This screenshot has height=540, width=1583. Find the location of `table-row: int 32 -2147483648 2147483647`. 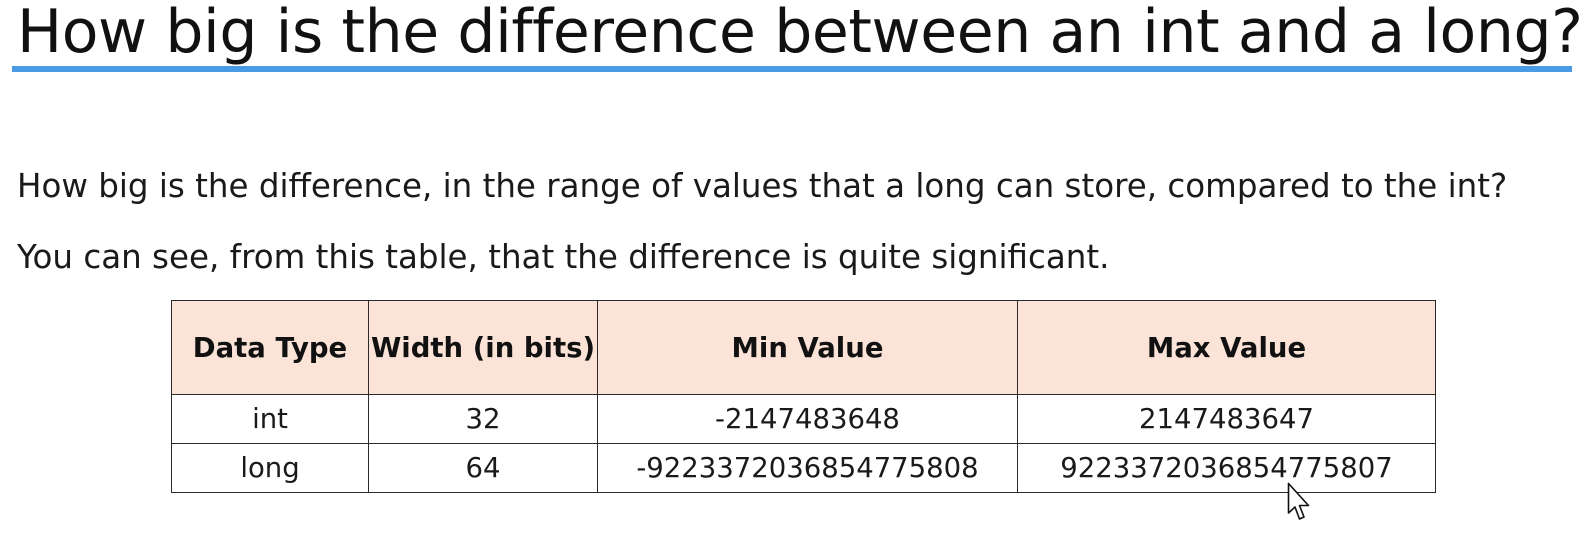

table-row: int 32 -2147483648 2147483647 is located at coordinates (803, 419).